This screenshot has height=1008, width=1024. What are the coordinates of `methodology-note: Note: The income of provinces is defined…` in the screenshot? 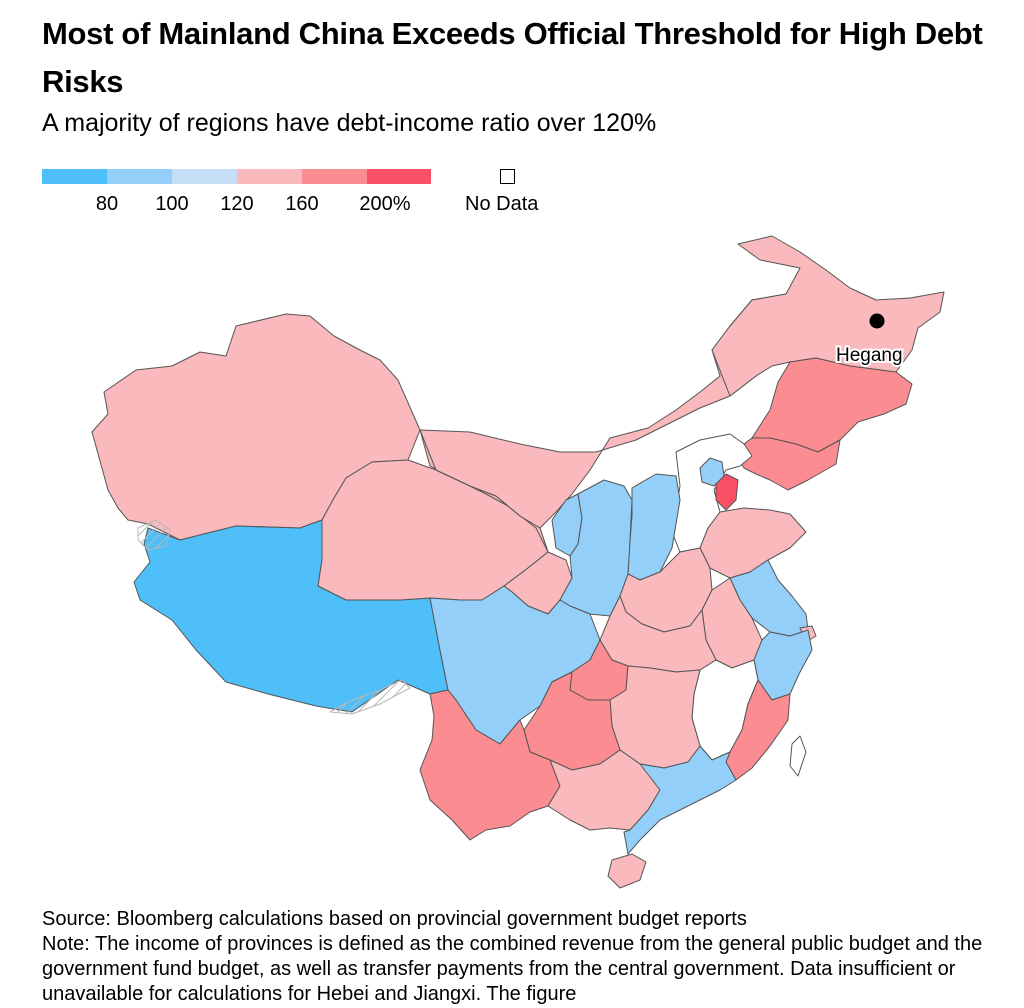 It's located at (512, 969).